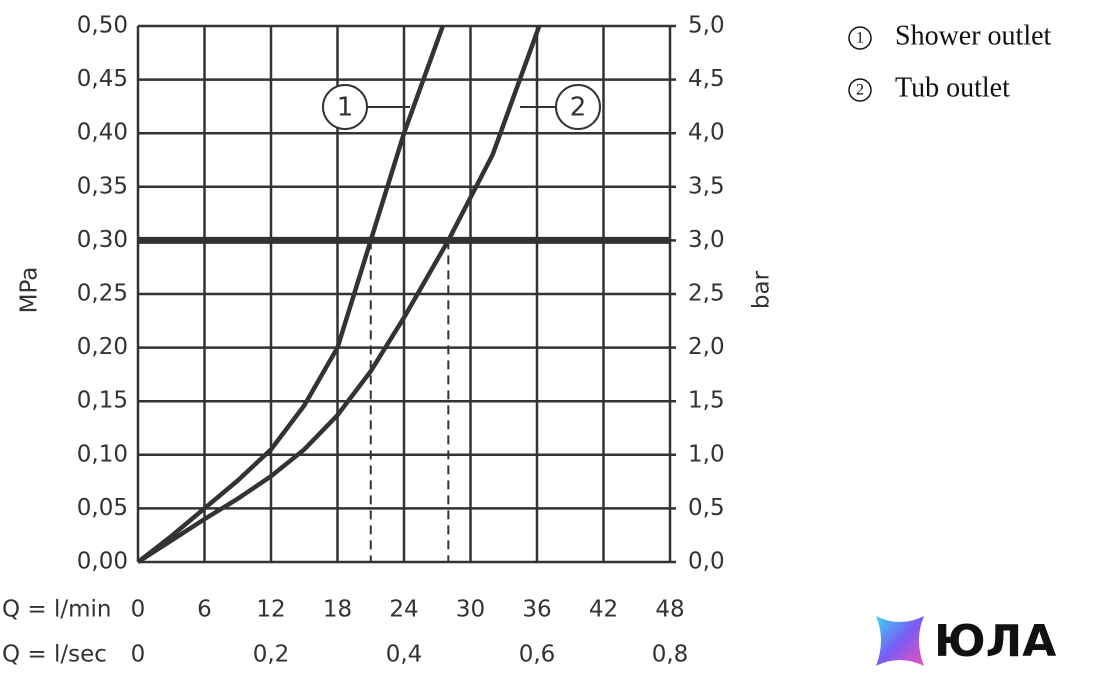 Image resolution: width=1100 pixels, height=676 pixels. What do you see at coordinates (900, 641) in the screenshot?
I see `logo-icon` at bounding box center [900, 641].